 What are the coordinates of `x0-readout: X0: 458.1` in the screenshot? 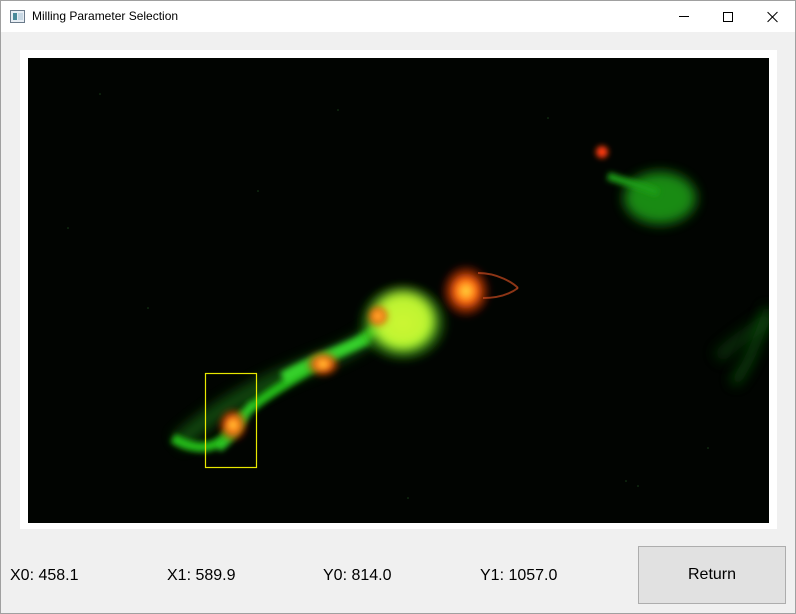 It's located at (44, 575).